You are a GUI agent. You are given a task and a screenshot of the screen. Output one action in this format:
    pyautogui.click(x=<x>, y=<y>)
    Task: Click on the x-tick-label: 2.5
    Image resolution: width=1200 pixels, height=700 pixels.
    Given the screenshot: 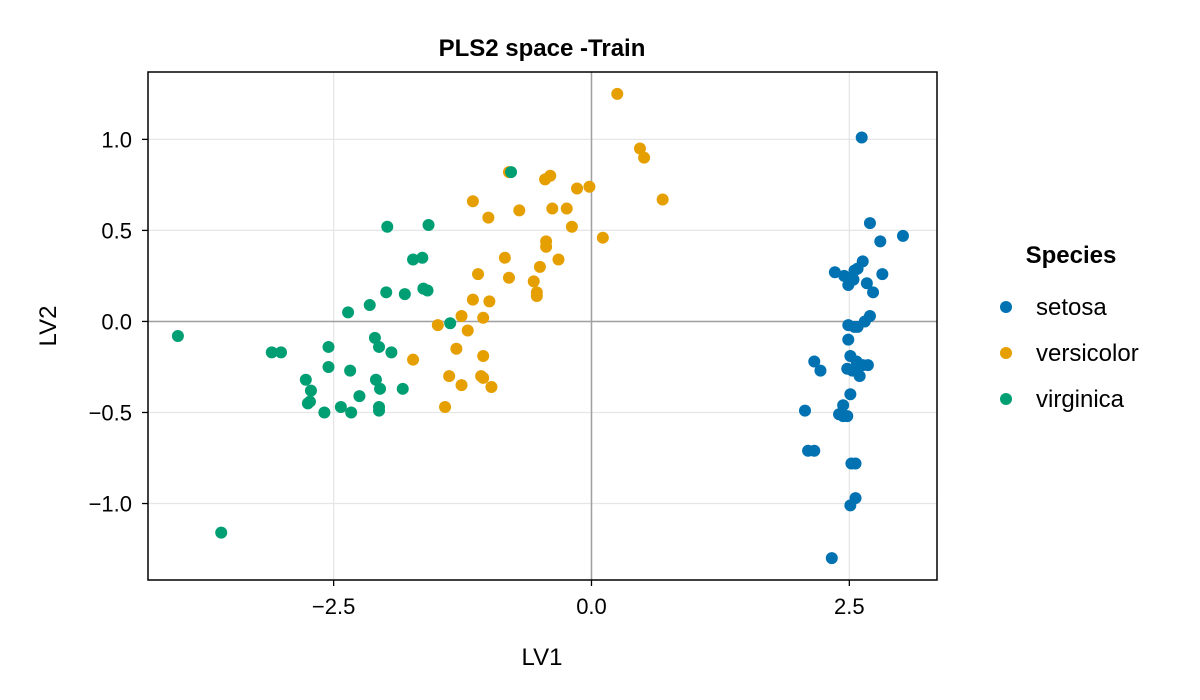 What is the action you would take?
    pyautogui.click(x=849, y=606)
    